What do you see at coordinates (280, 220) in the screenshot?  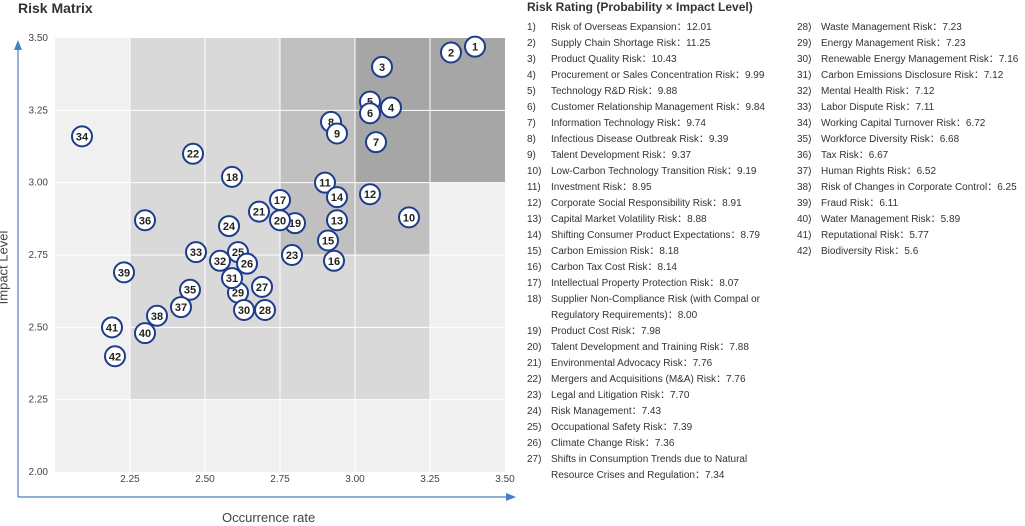 I see `risk-point: 20` at bounding box center [280, 220].